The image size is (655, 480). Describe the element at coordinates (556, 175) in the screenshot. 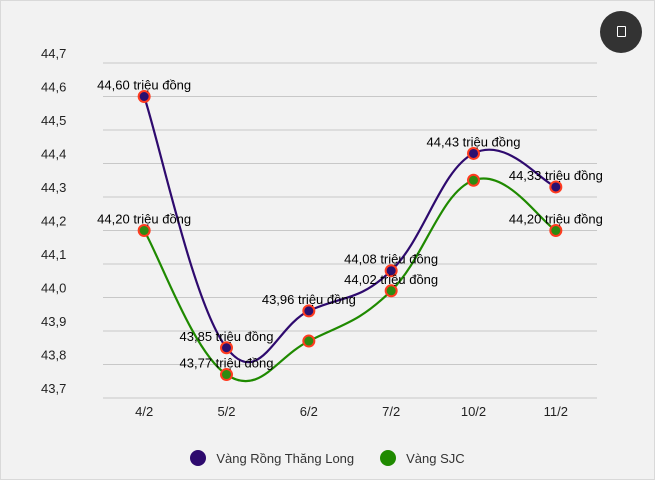

I see `data-label: 44,33 triệu đồng` at that location.